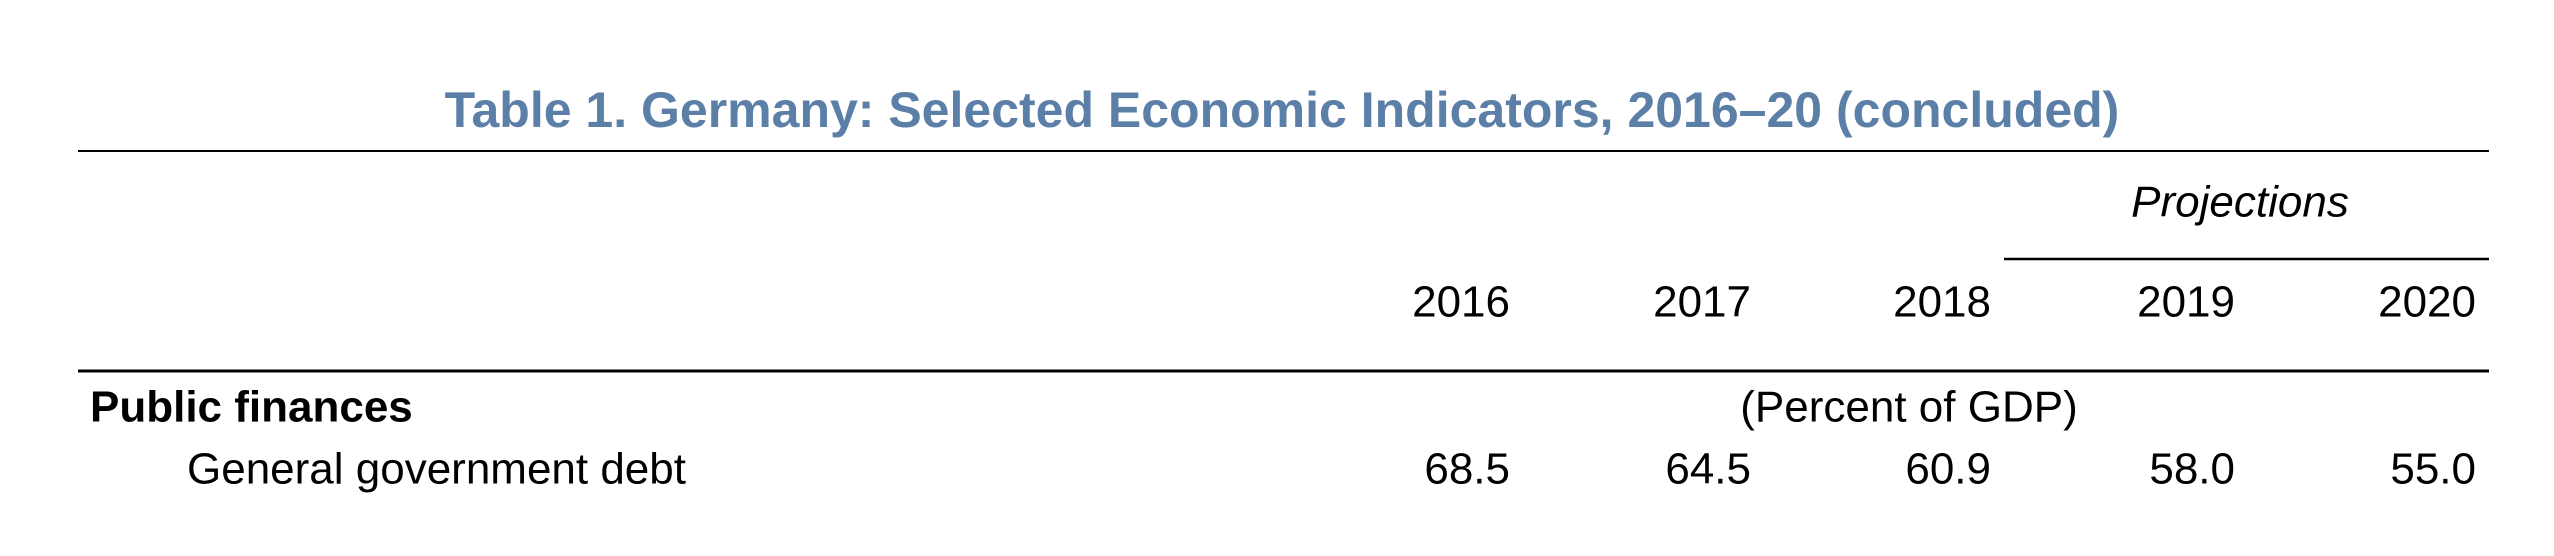 The width and height of the screenshot is (2554, 556). I want to click on section-label: Public finances, so click(251, 407).